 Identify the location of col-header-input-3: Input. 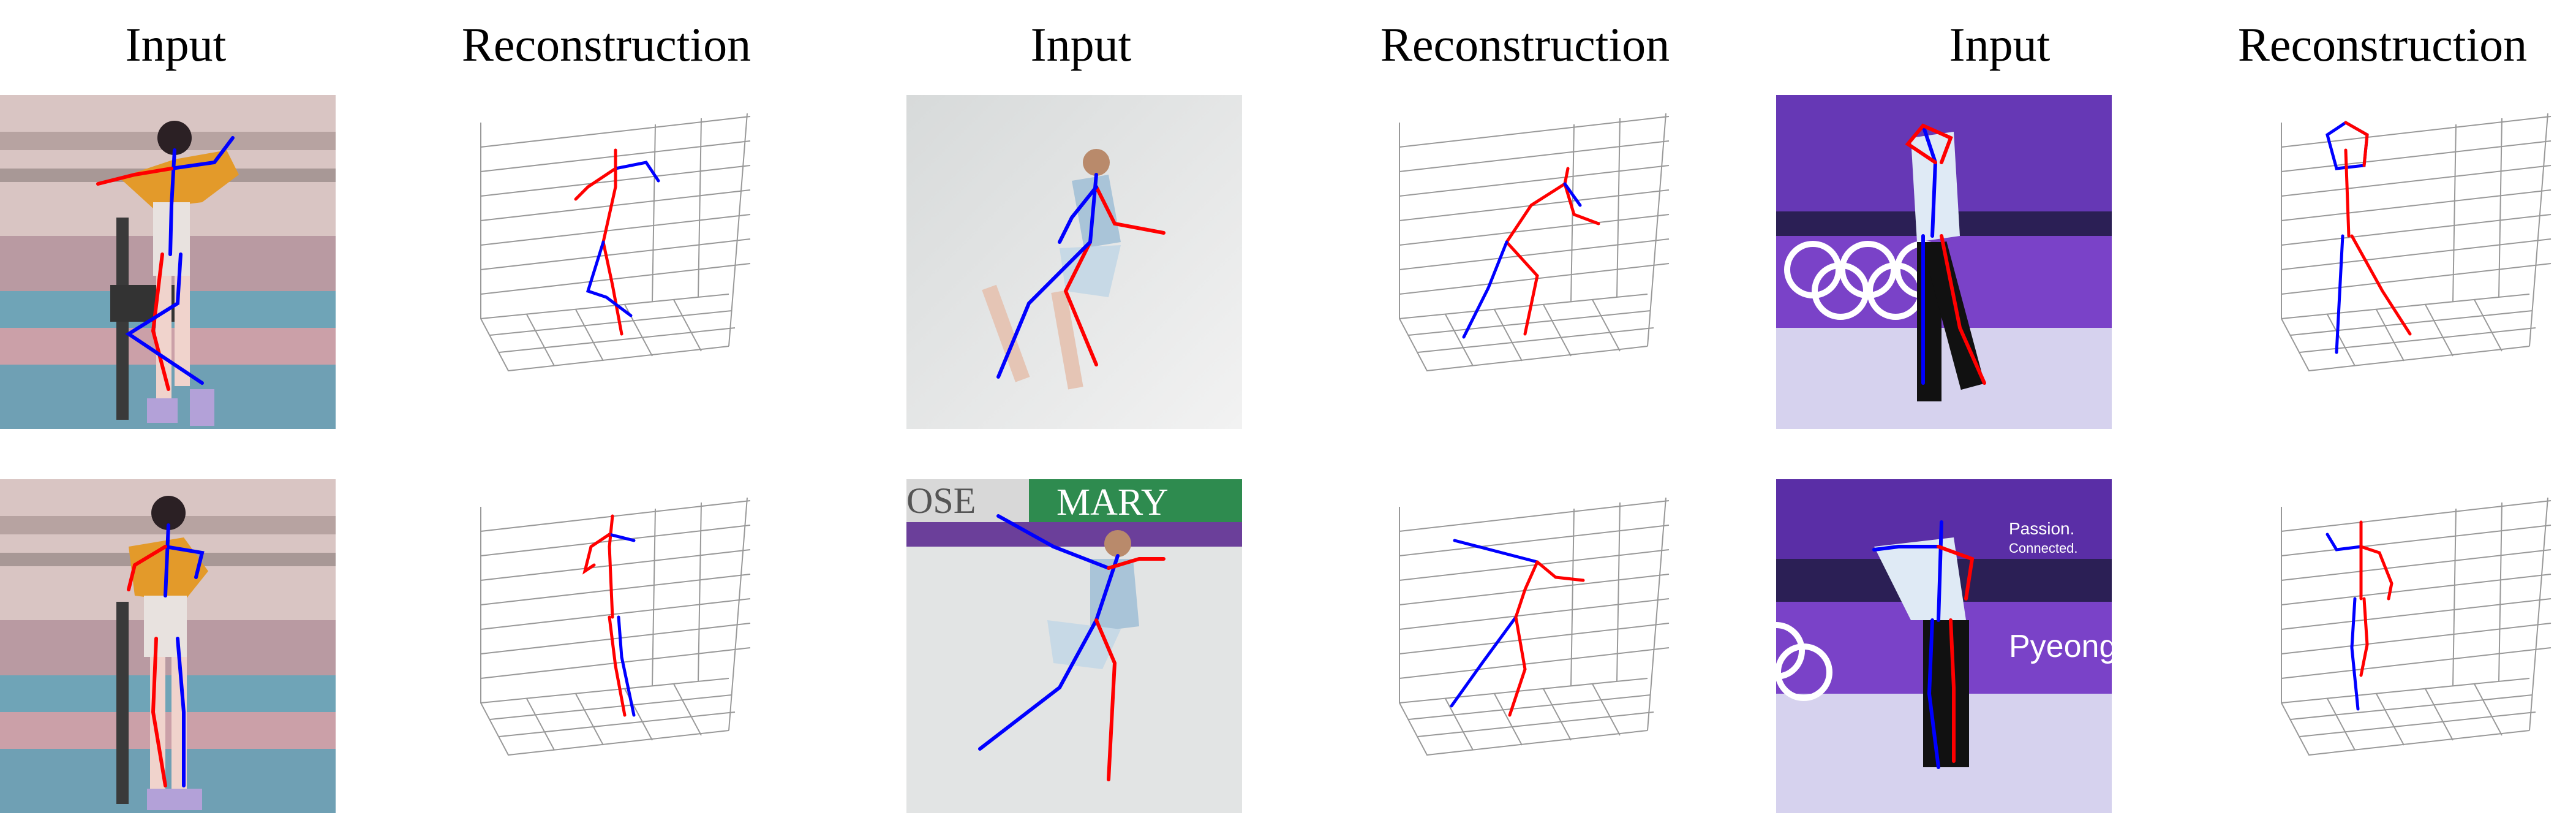
(2000, 44).